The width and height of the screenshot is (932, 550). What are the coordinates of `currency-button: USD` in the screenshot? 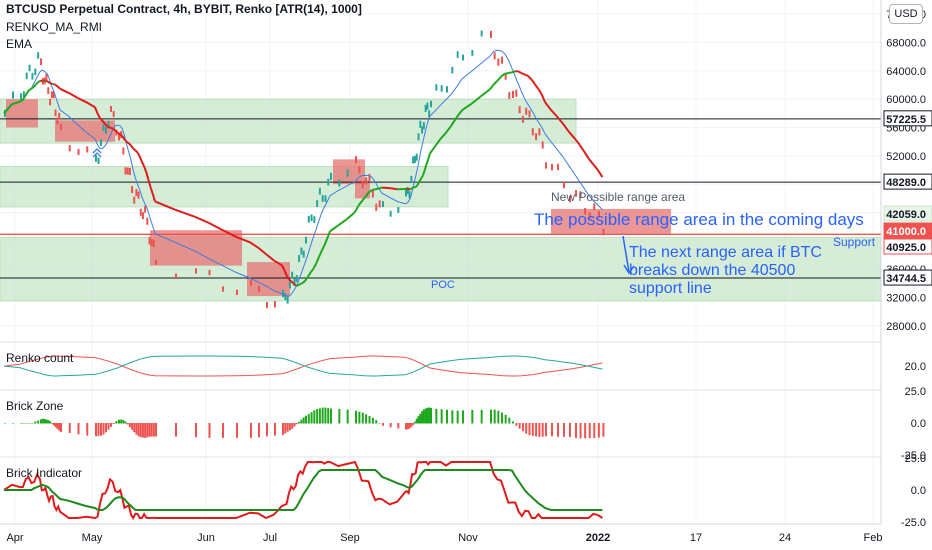 It's located at (906, 14).